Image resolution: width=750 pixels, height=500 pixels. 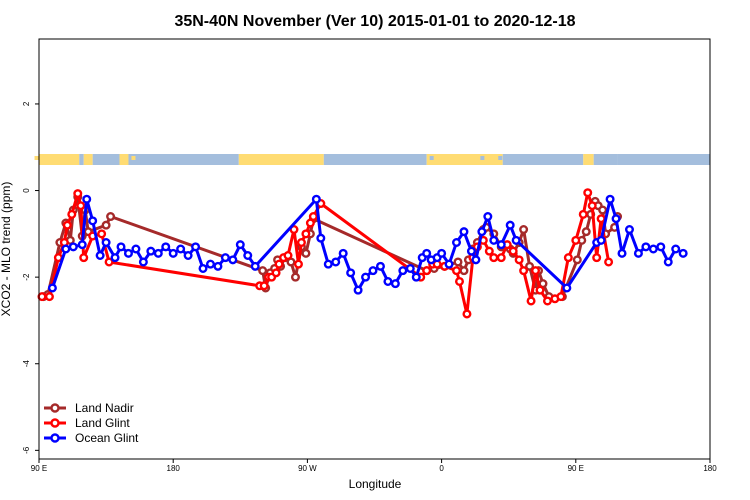 What do you see at coordinates (26, 190) in the screenshot?
I see `y-tick-label: 0` at bounding box center [26, 190].